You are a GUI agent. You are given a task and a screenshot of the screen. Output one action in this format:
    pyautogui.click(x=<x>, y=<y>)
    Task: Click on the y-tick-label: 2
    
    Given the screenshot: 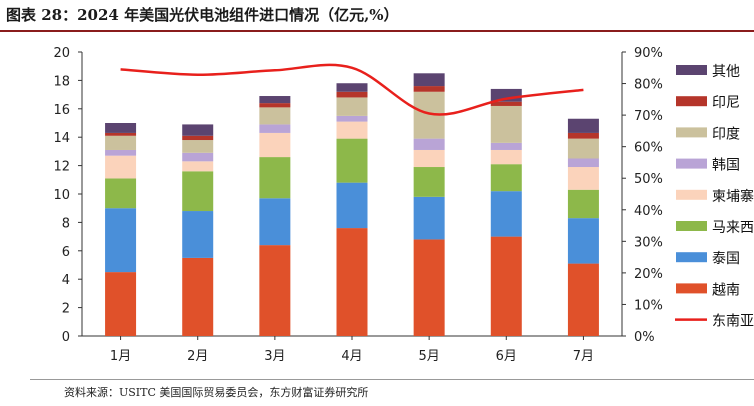 What is the action you would take?
    pyautogui.click(x=66, y=309)
    